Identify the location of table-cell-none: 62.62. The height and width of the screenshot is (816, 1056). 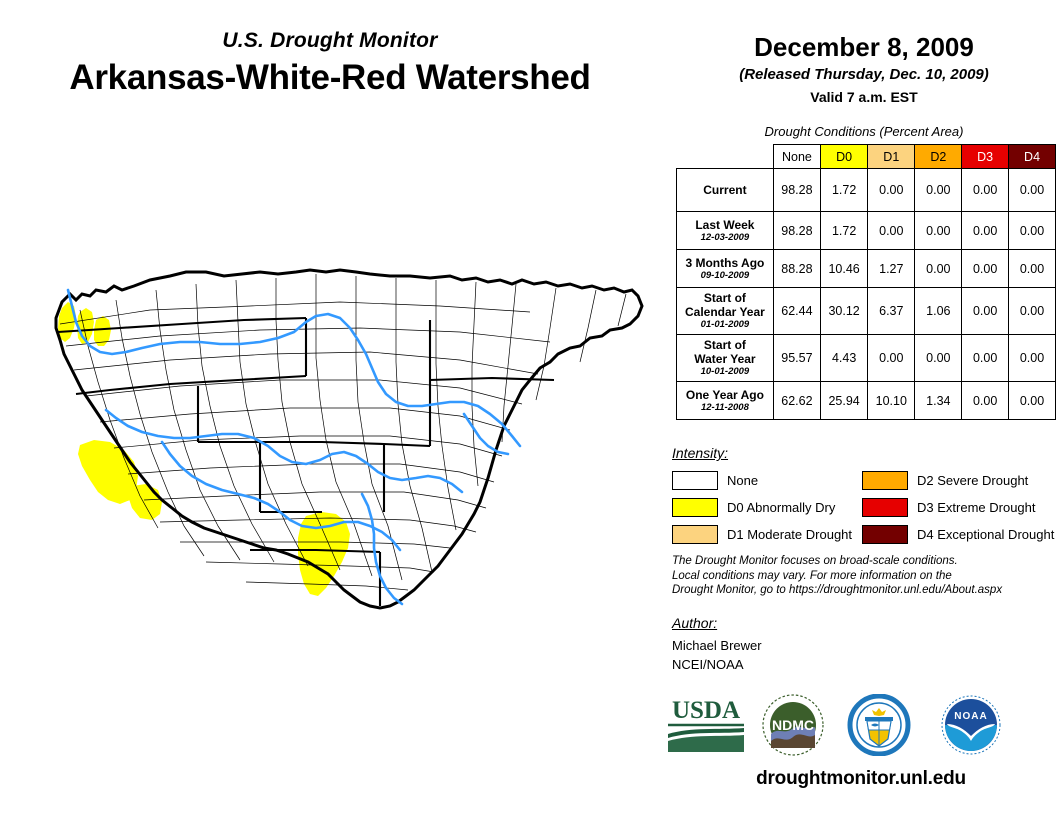
(797, 400).